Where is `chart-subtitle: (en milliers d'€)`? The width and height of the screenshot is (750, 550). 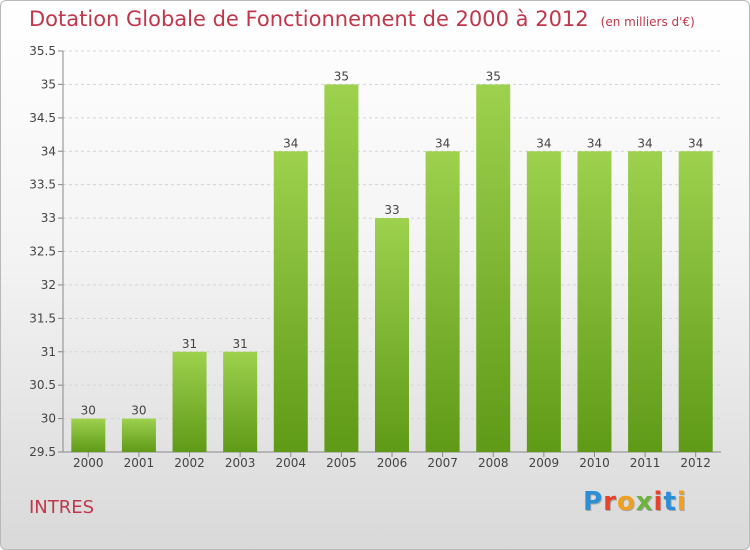 chart-subtitle: (en milliers d'€) is located at coordinates (647, 22).